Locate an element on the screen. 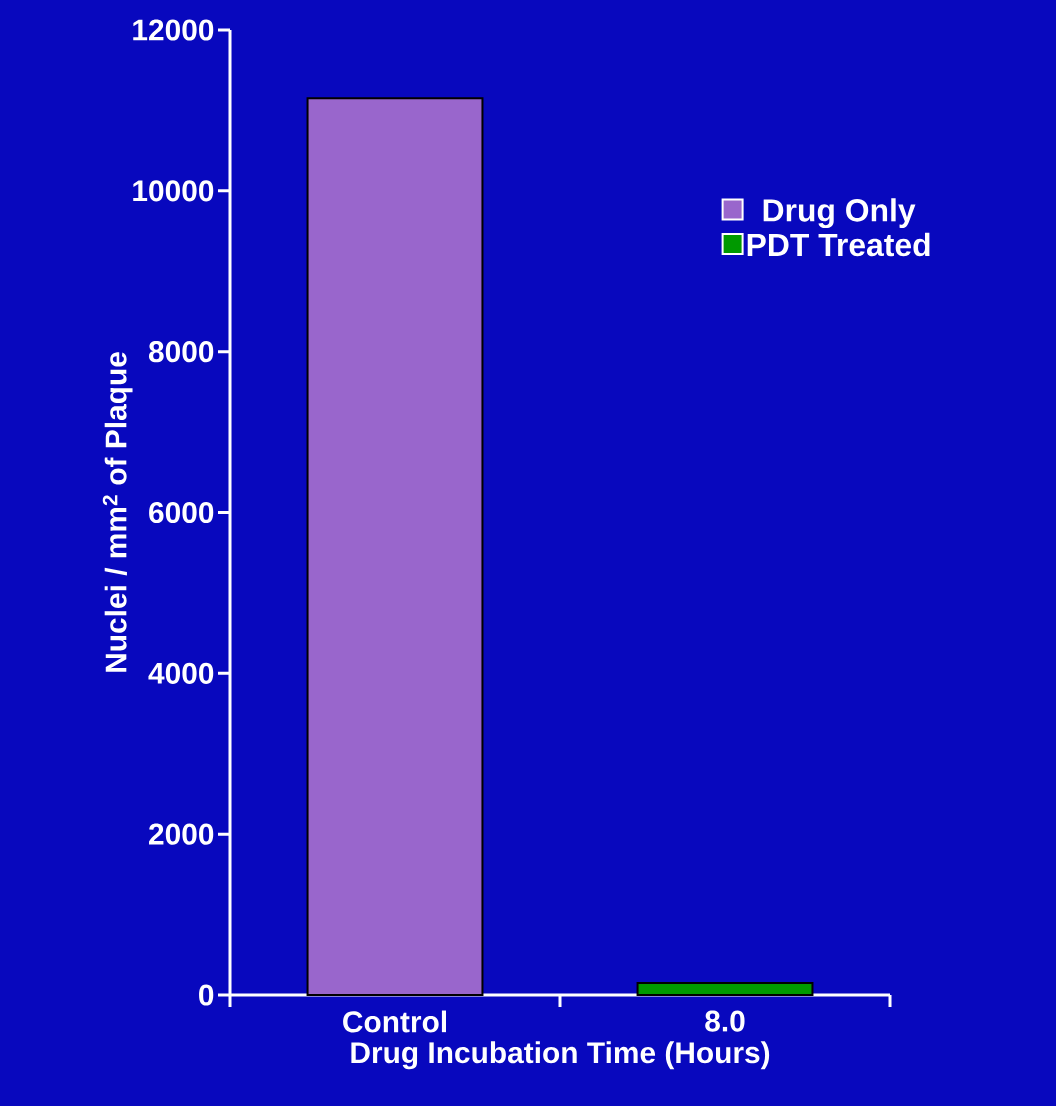  x-axis-title: Drug Incubation Time (Hours) is located at coordinates (560, 1055).